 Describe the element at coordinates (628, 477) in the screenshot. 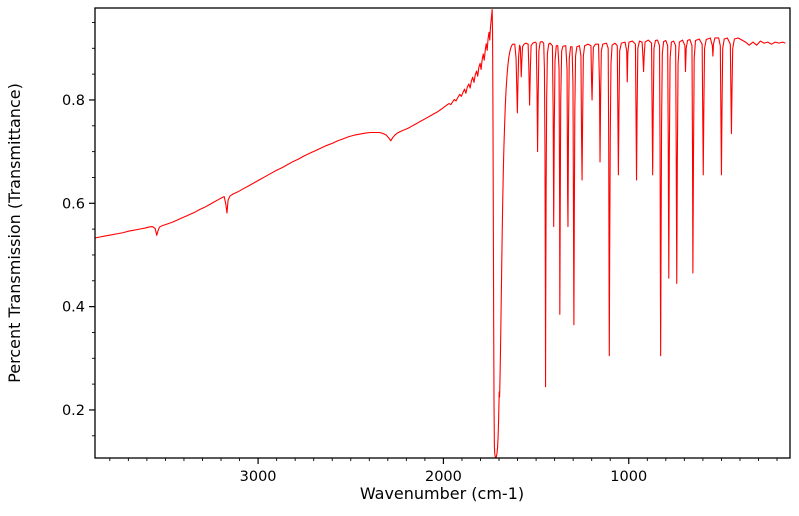

I see `x-tick-label: 1000` at that location.